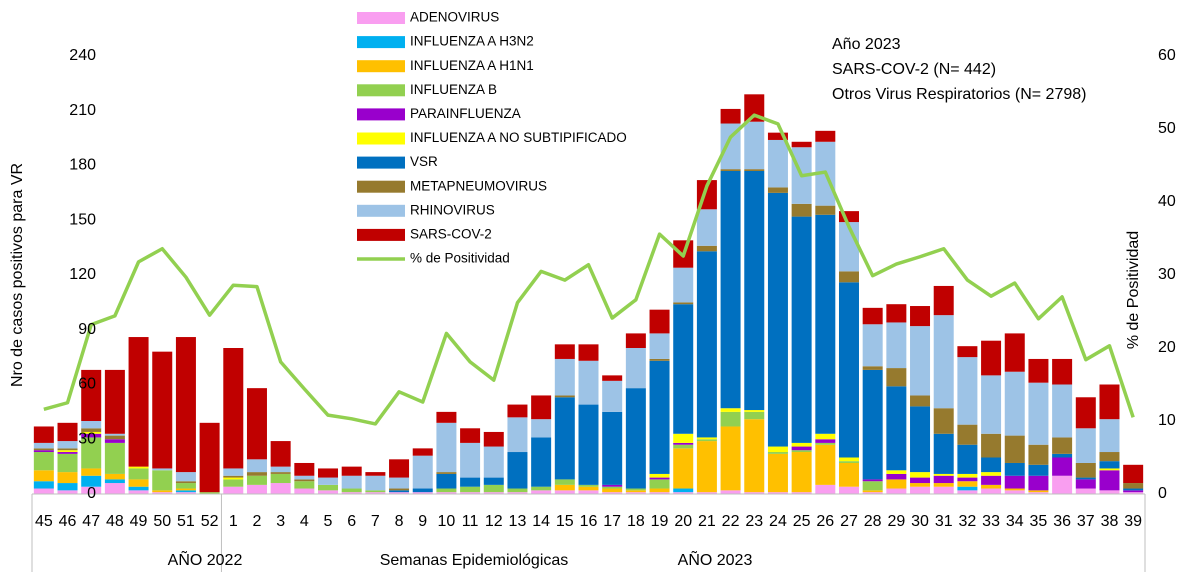 The height and width of the screenshot is (572, 1191). What do you see at coordinates (115, 521) in the screenshot?
I see `x-tick-label: 48` at bounding box center [115, 521].